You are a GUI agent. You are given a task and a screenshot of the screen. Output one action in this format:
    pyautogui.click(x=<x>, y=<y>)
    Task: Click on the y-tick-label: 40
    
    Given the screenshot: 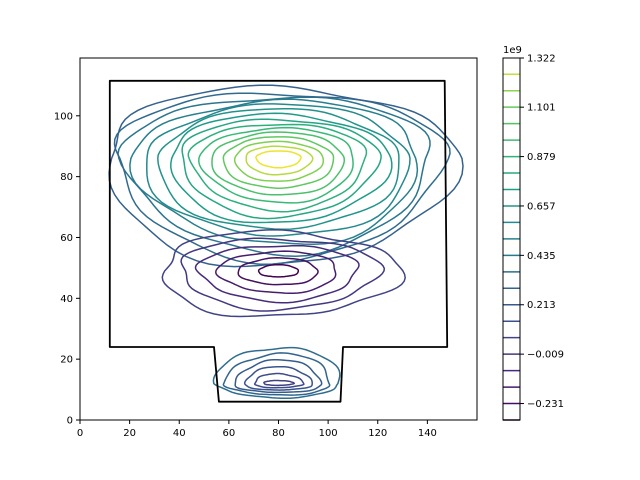 What is the action you would take?
    pyautogui.click(x=66, y=299)
    